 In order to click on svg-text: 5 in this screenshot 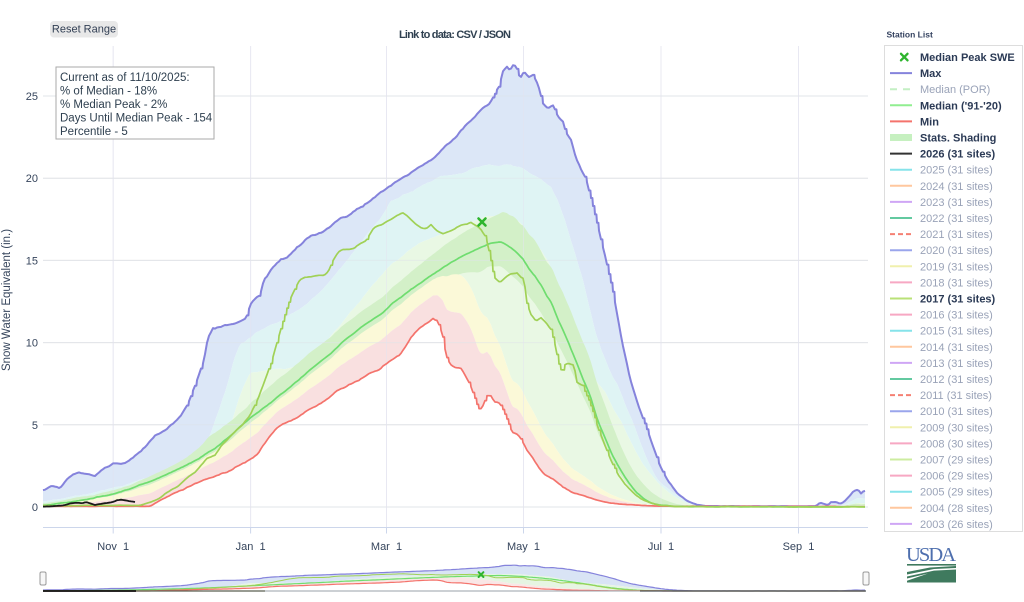, I will do `click(35, 426)`.